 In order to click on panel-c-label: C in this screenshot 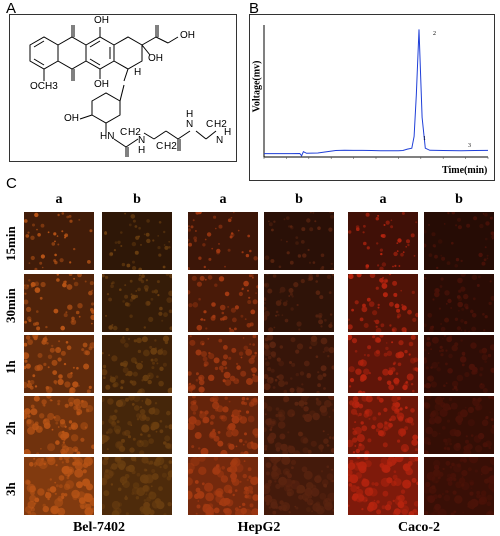, I will do `click(11, 183)`.